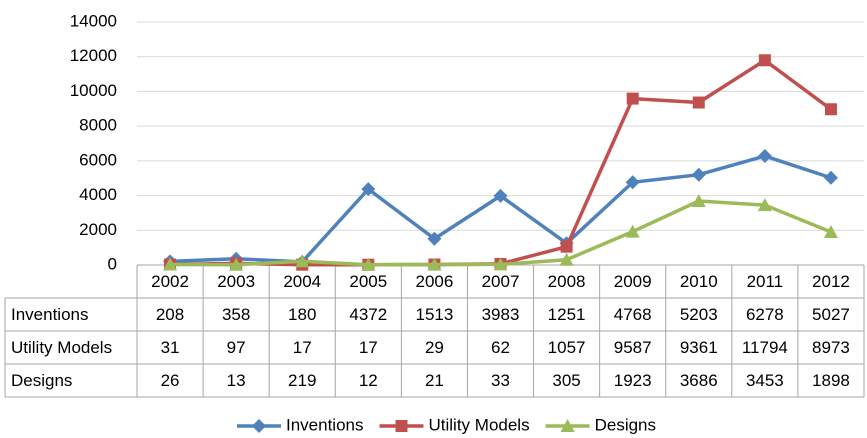 This screenshot has width=867, height=438. What do you see at coordinates (41, 380) in the screenshot?
I see `table-row-label: Designs` at bounding box center [41, 380].